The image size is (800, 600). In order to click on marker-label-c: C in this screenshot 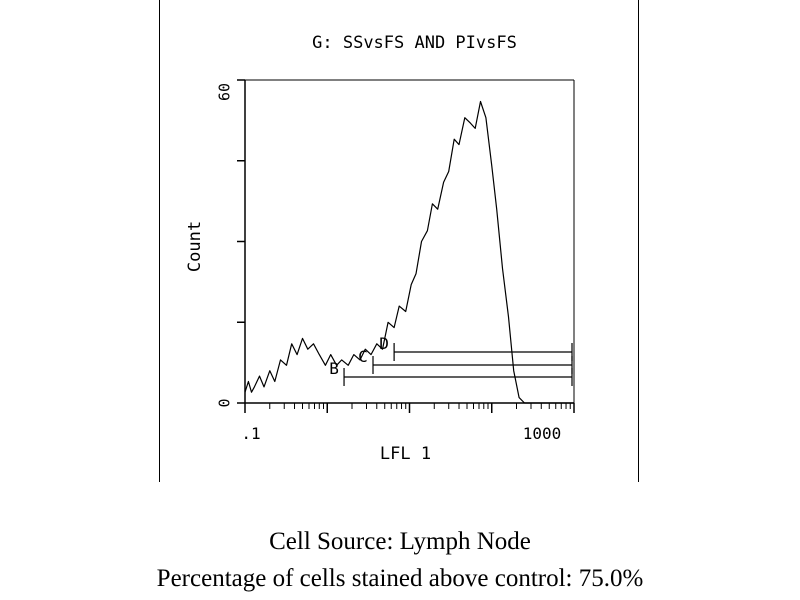, I will do `click(363, 356)`.